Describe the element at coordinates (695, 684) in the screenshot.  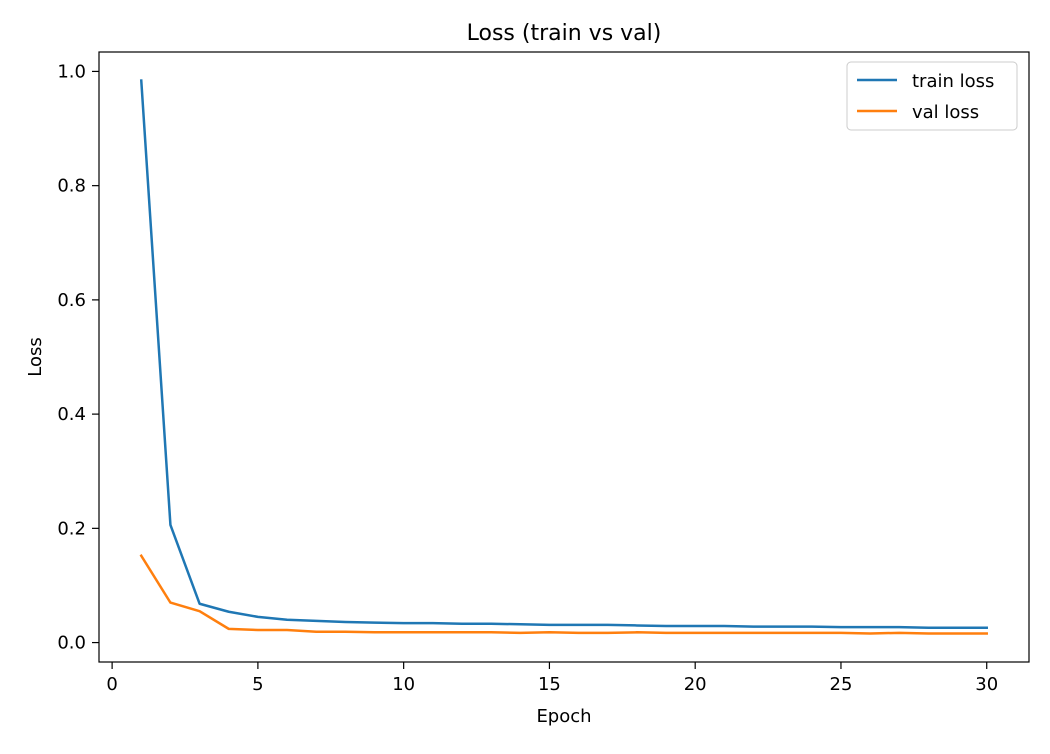
I see `x-tick-label: 20` at that location.